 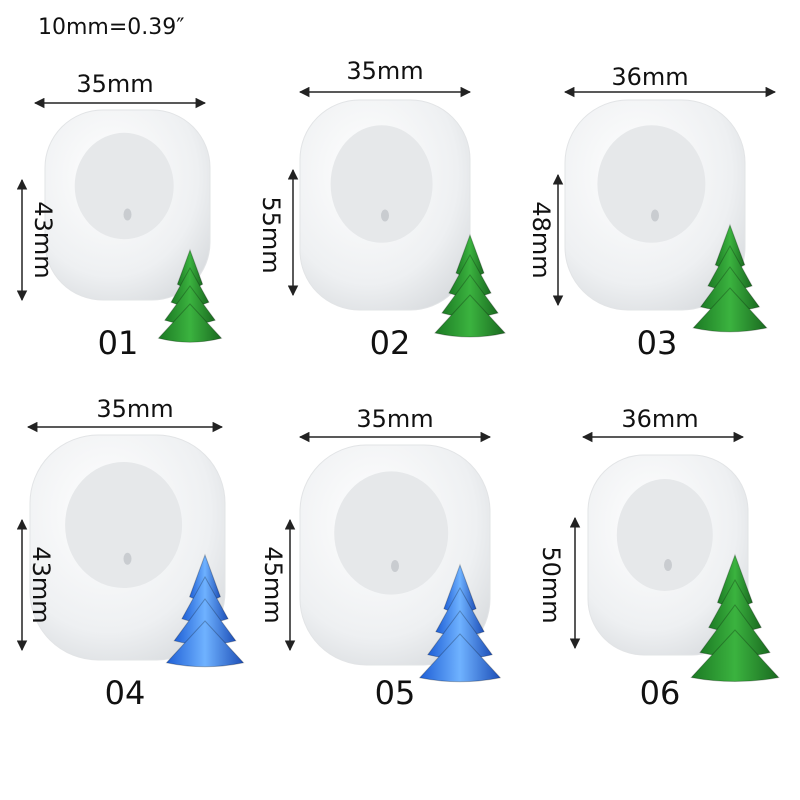 What do you see at coordinates (125, 693) in the screenshot?
I see `item-number: 04` at bounding box center [125, 693].